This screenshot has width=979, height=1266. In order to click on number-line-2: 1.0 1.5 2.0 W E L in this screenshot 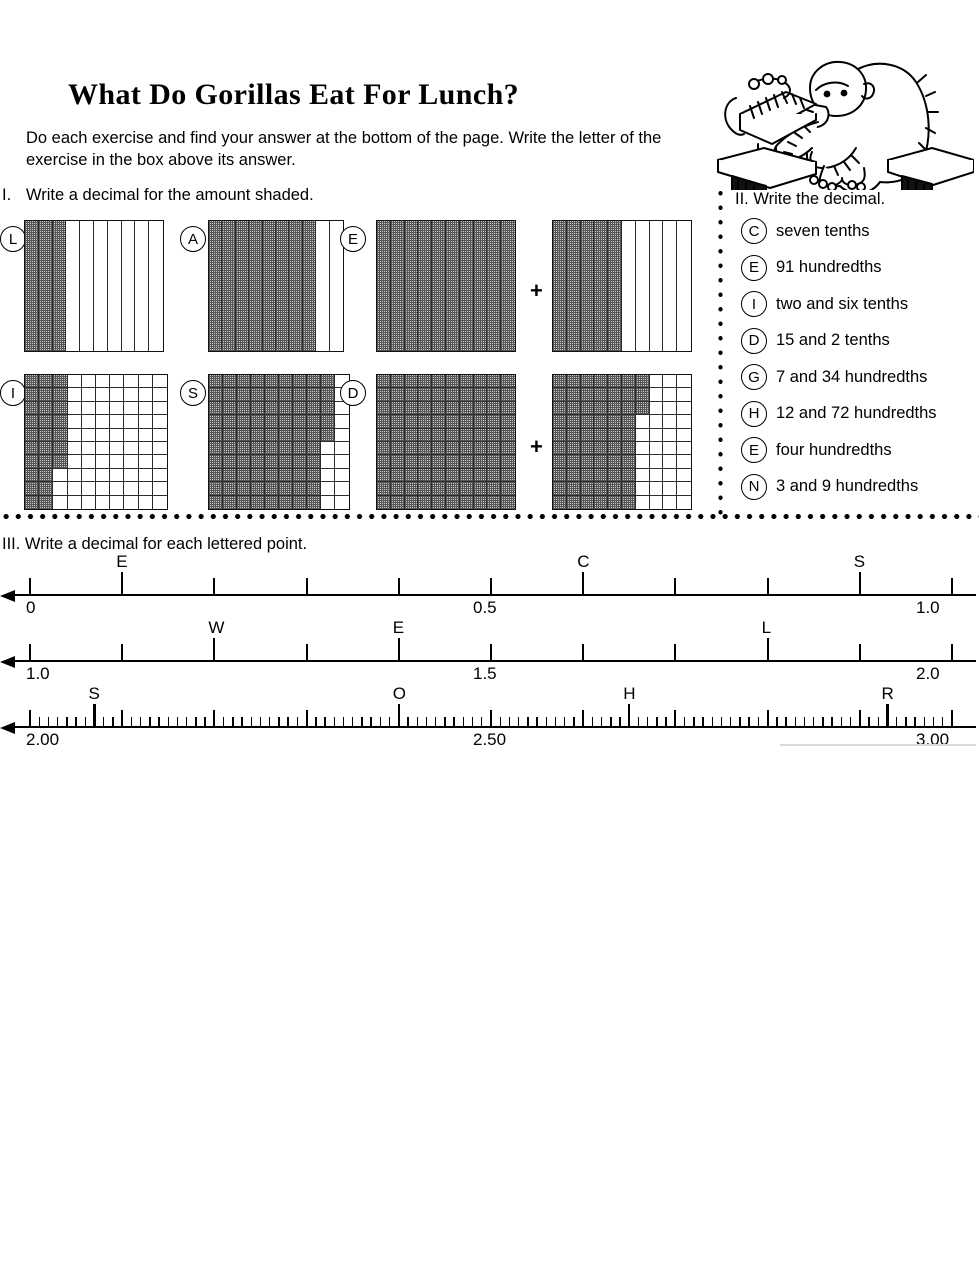, I will do `click(489, 650)`.